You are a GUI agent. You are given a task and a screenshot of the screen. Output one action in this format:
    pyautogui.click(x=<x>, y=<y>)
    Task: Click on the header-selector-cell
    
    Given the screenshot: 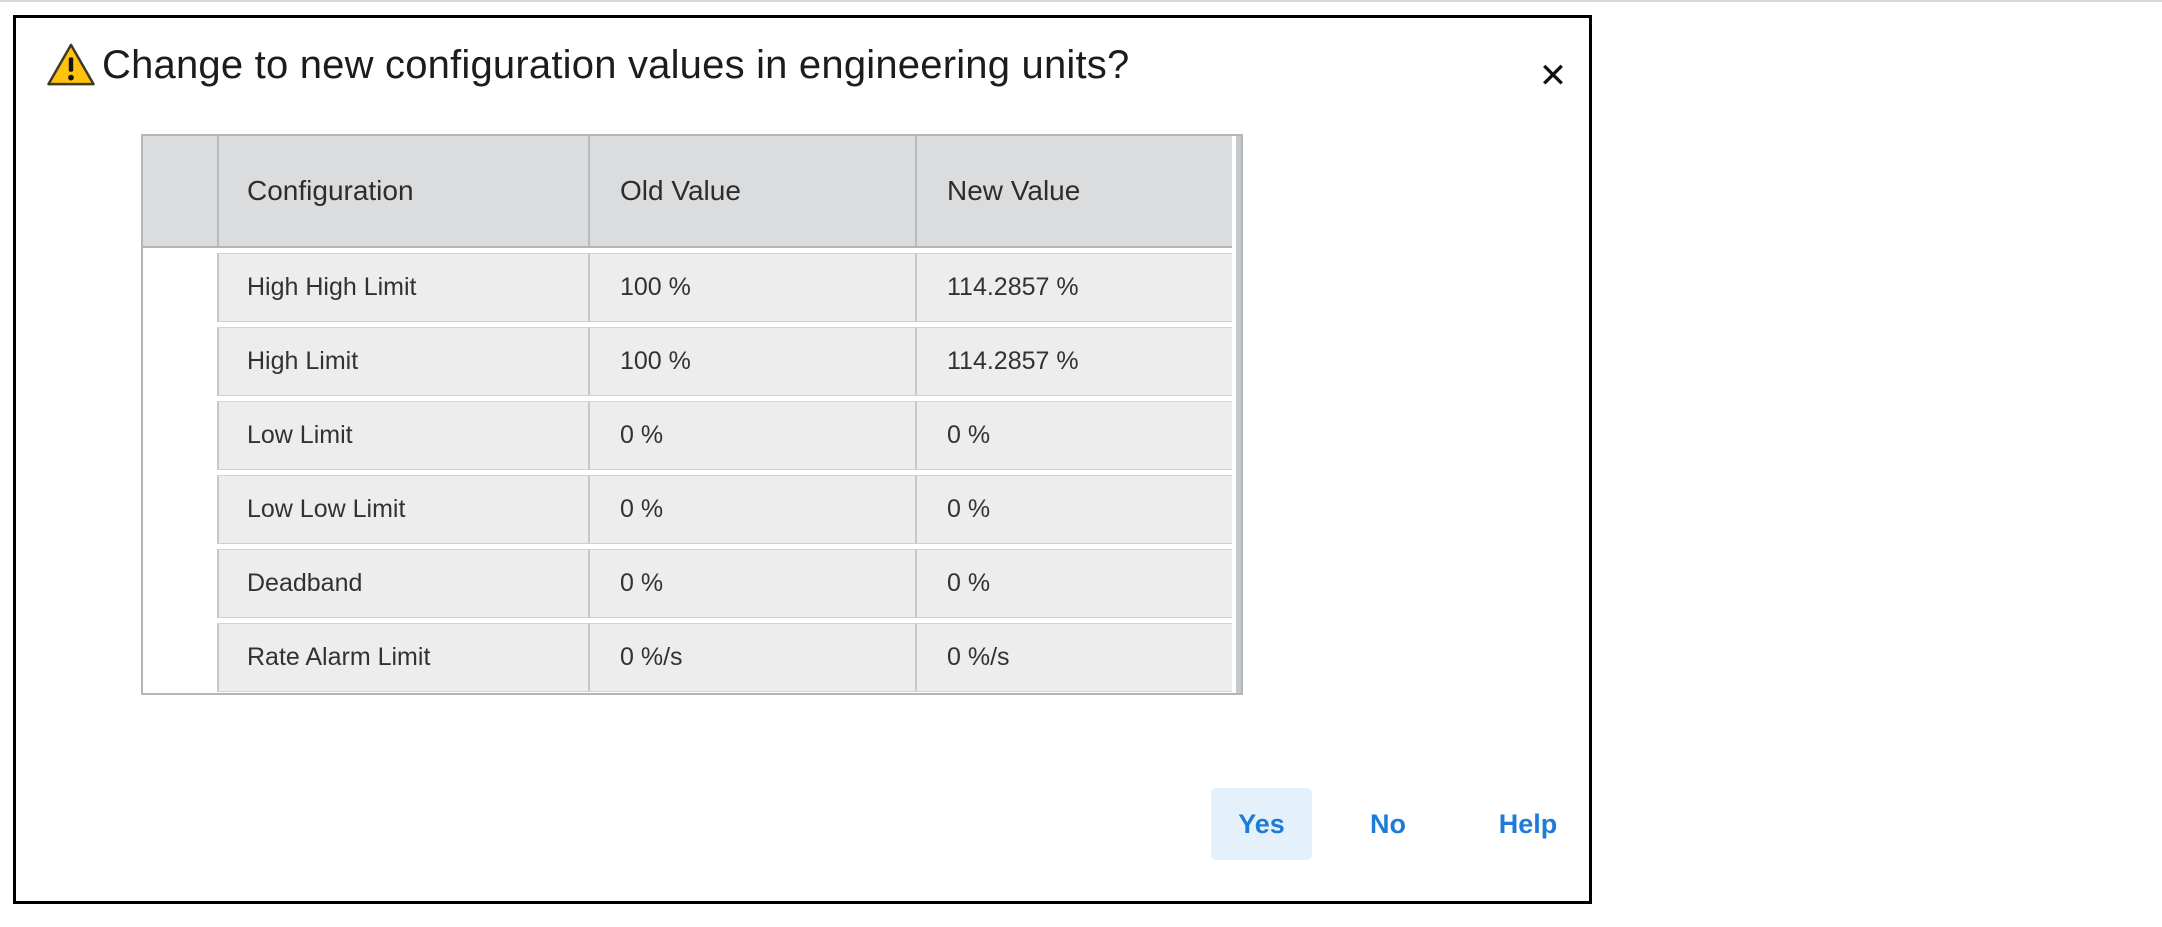 What is the action you would take?
    pyautogui.click(x=180, y=191)
    